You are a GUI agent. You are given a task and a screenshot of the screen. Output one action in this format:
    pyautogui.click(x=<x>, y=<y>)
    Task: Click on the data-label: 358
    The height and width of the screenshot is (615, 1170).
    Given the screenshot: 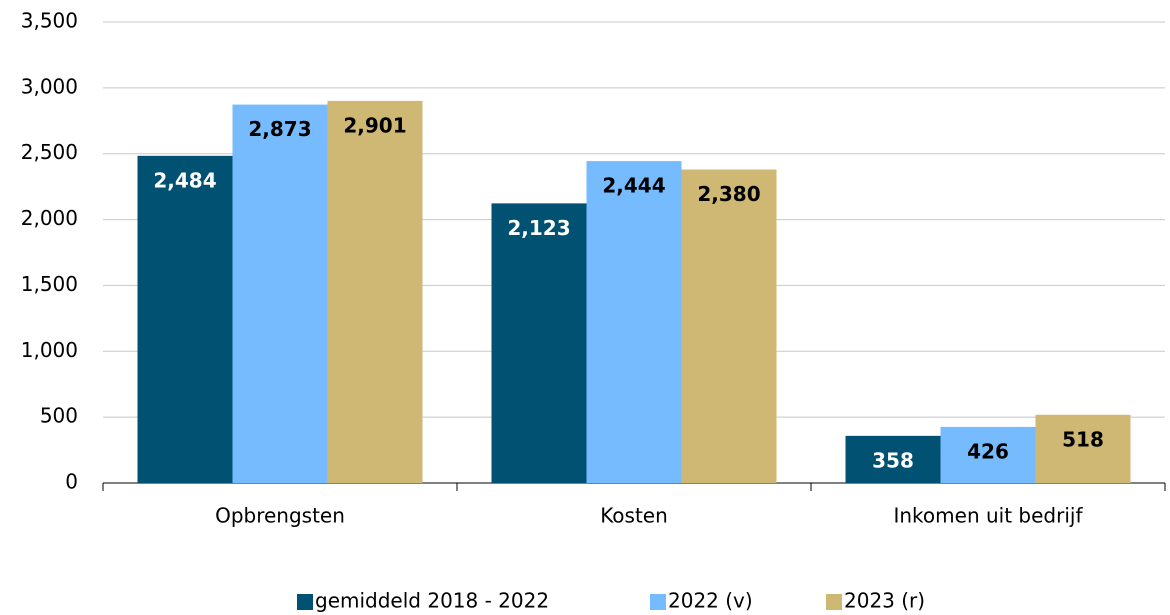 What is the action you would take?
    pyautogui.click(x=893, y=460)
    